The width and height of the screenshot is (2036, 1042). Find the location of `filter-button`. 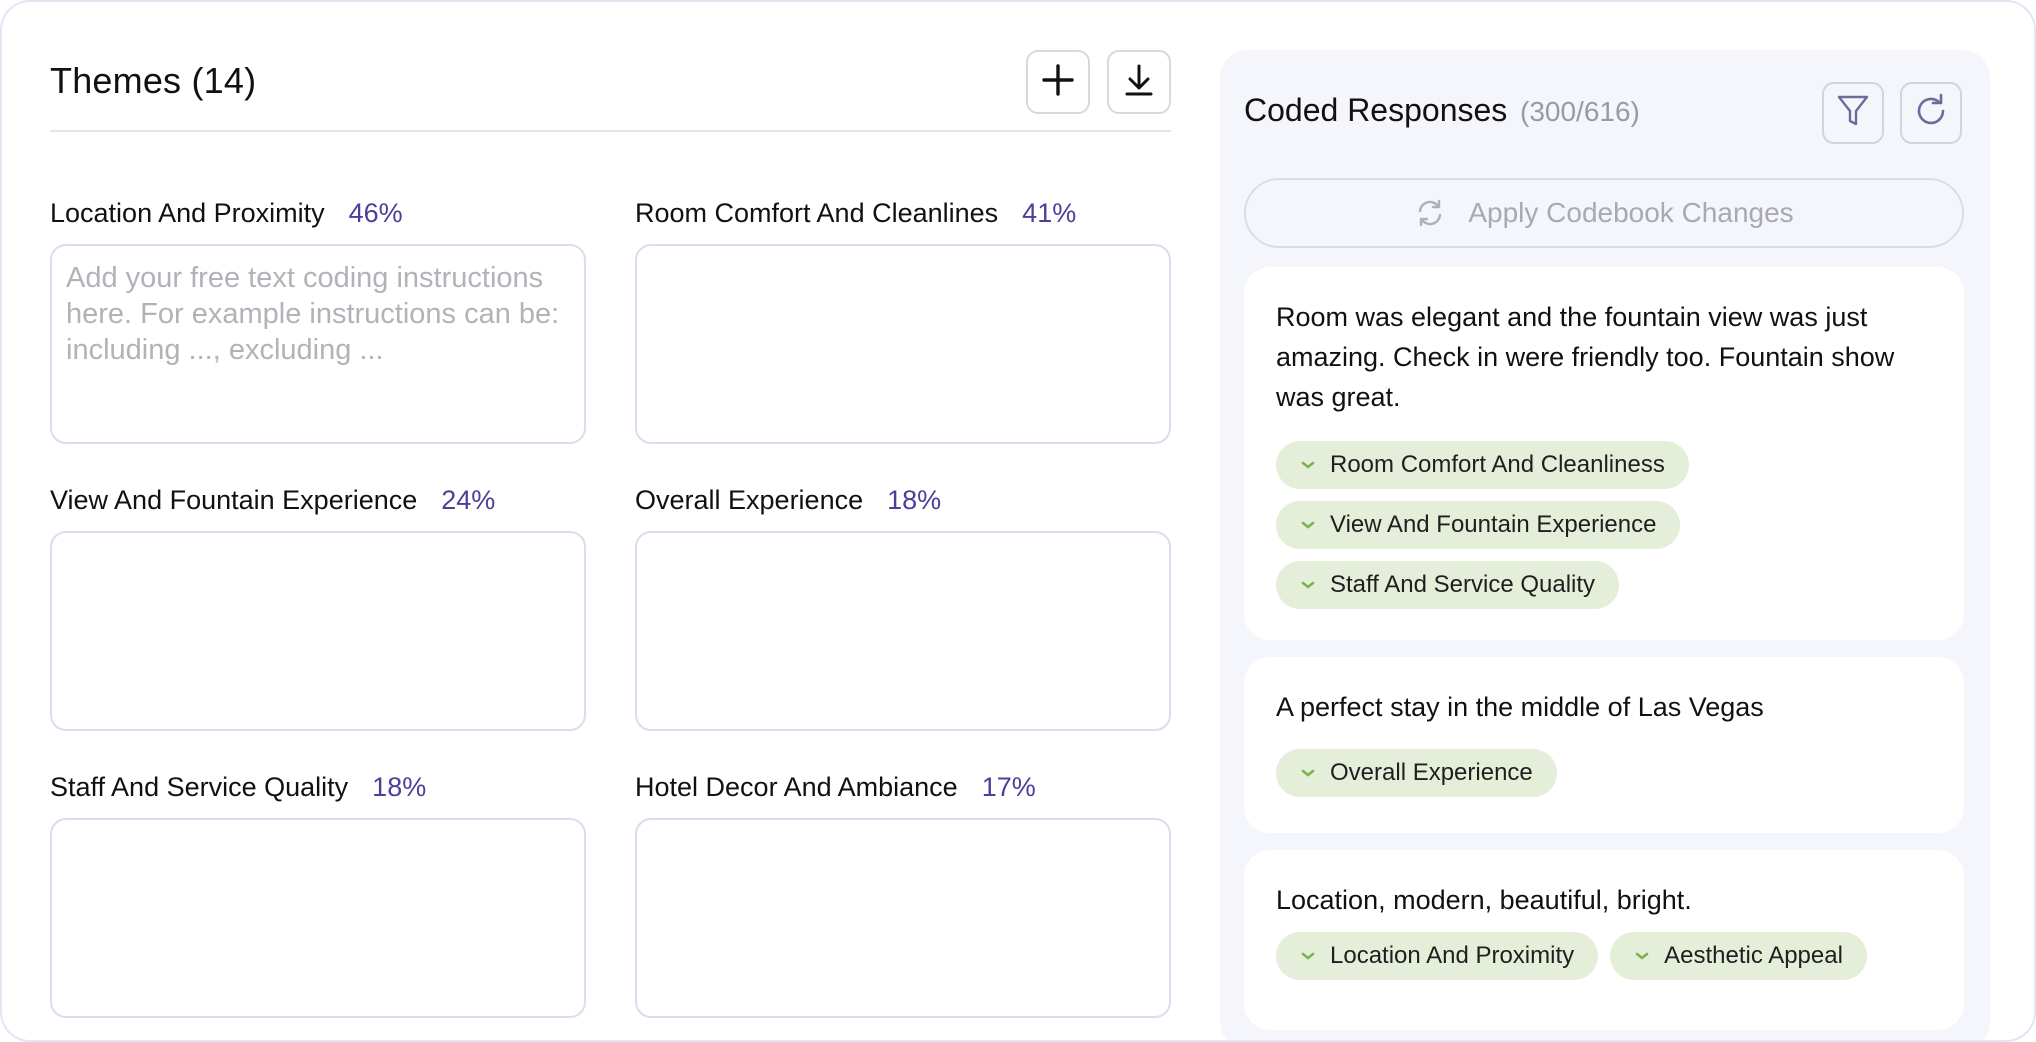

filter-button is located at coordinates (1853, 113).